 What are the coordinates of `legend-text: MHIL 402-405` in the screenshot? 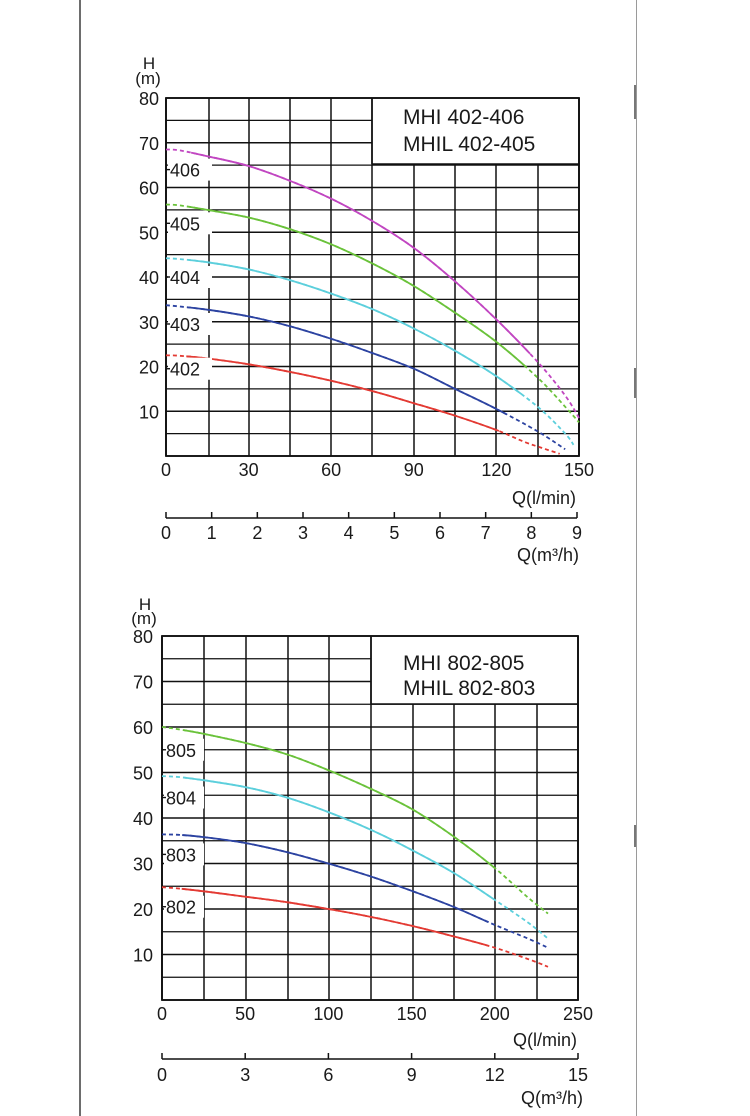 It's located at (469, 144).